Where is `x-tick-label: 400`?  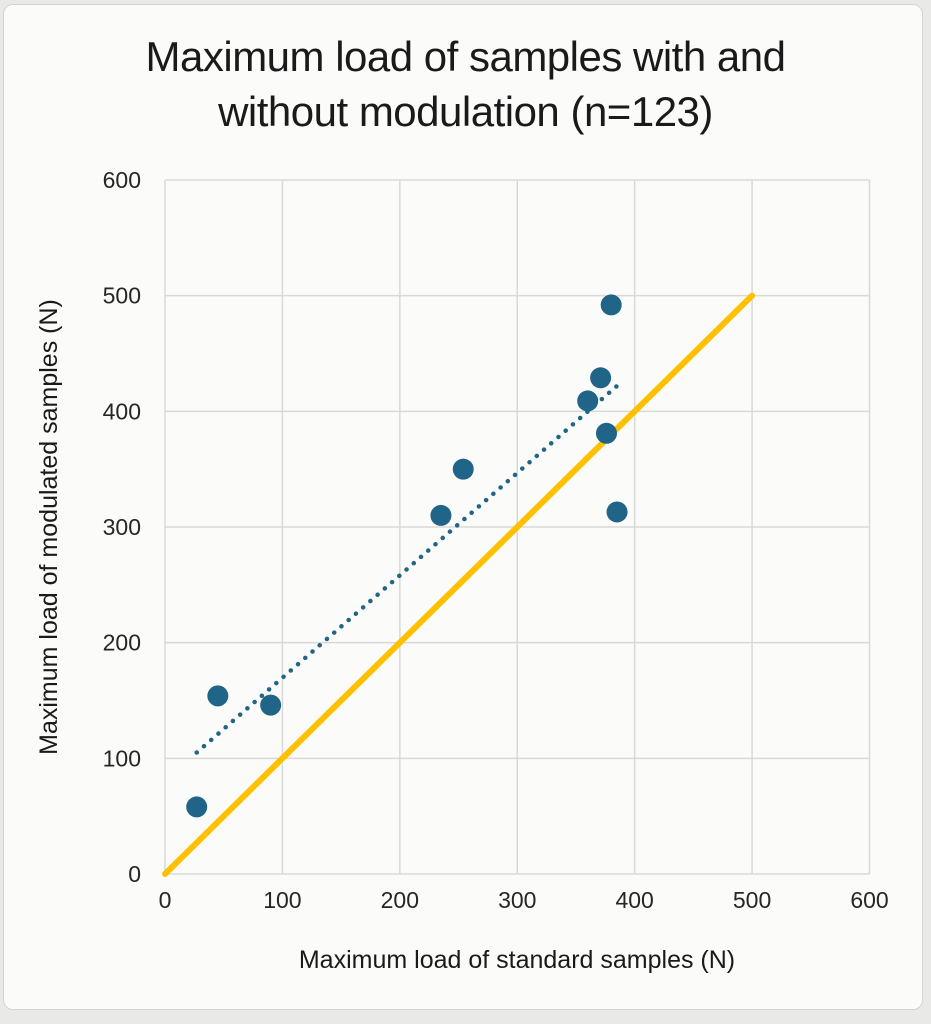 x-tick-label: 400 is located at coordinates (634, 900).